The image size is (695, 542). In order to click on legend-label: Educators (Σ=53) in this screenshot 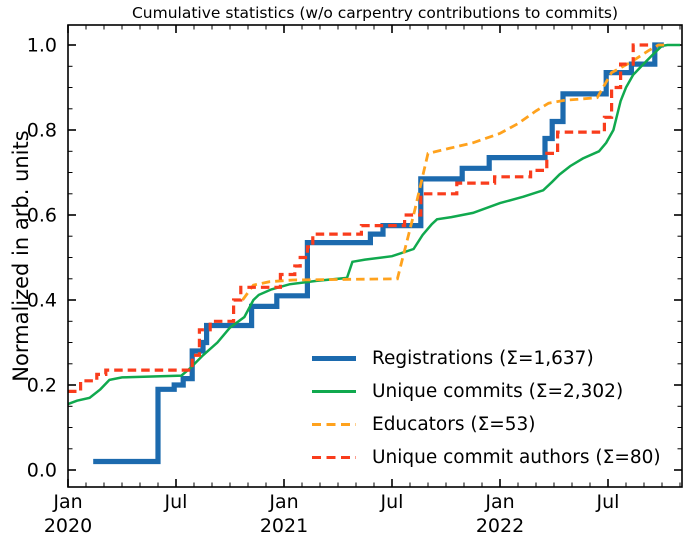, I will do `click(454, 424)`.